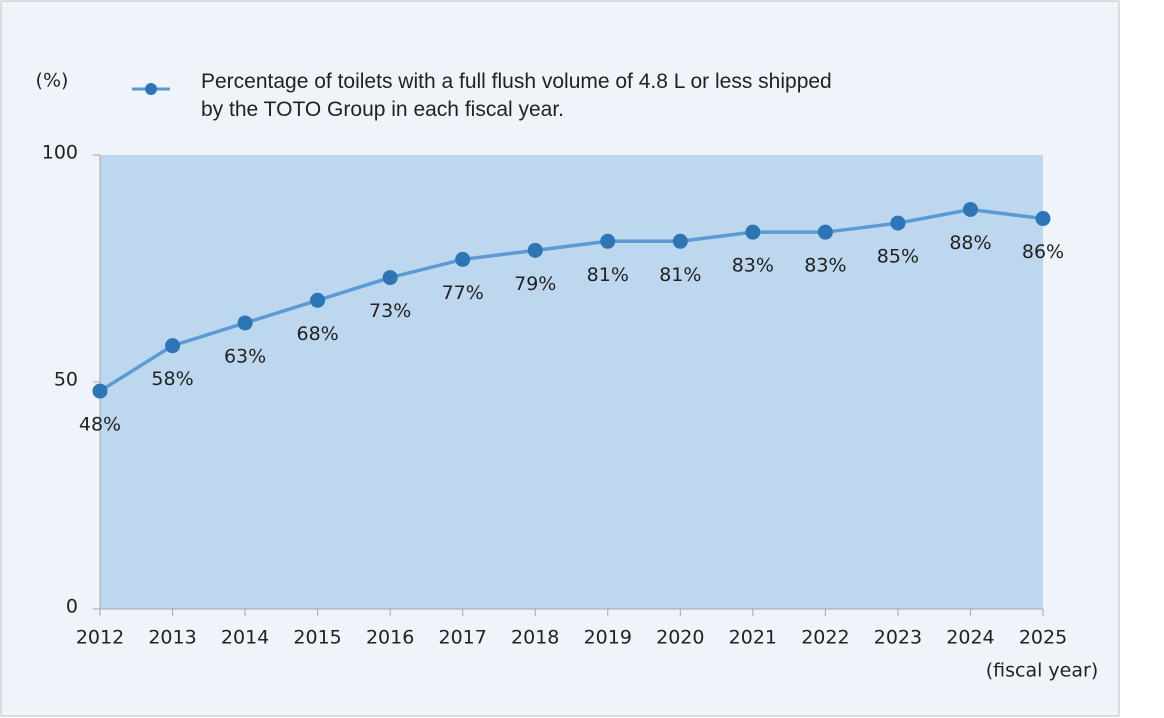 Image resolution: width=1164 pixels, height=718 pixels. I want to click on x-tick-label: 2016, so click(390, 638).